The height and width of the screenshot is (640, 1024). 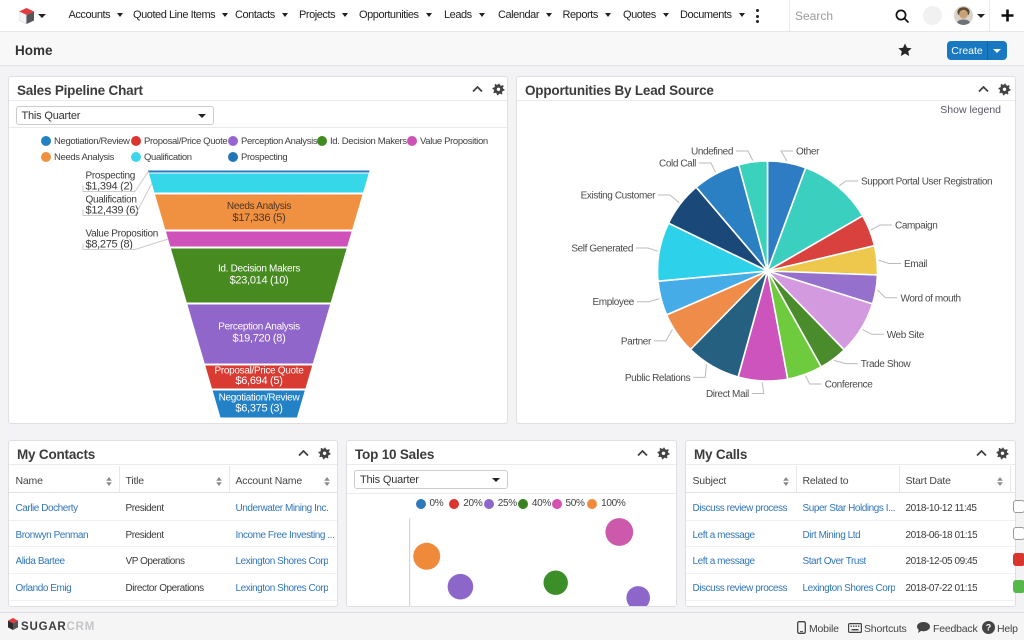 I want to click on svg-text: Partner, so click(x=636, y=341).